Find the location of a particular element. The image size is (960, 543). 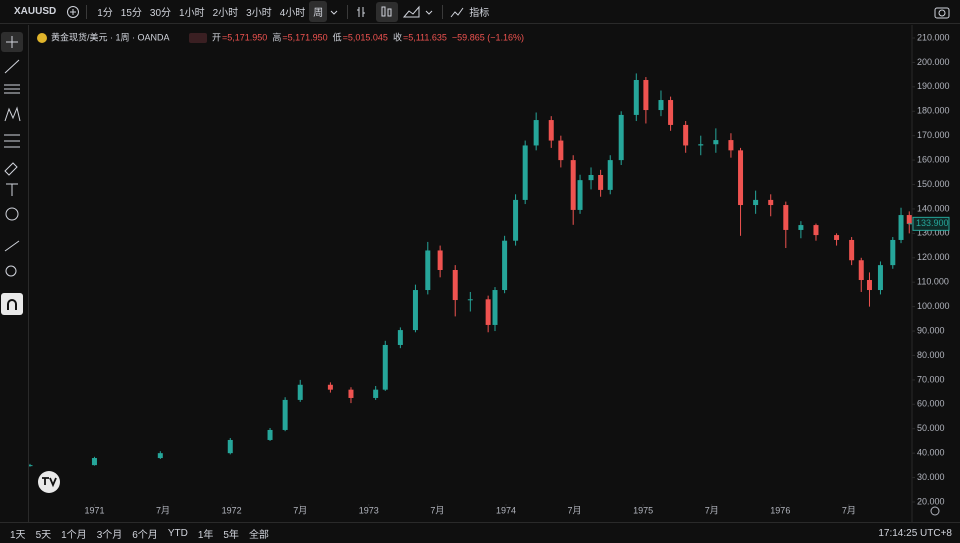

magnet-icon is located at coordinates (12, 304).